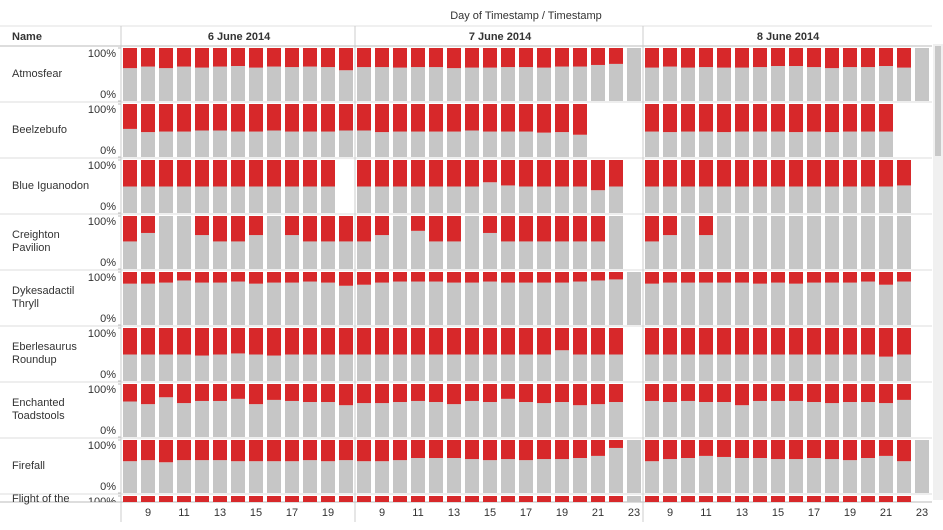  Describe the element at coordinates (938, 101) in the screenshot. I see `scrollbar-thumb` at that location.